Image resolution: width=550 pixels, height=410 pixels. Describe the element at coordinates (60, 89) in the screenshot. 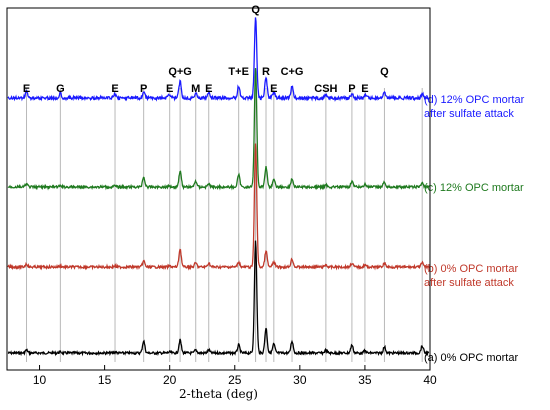

I see `peak-label: G` at that location.